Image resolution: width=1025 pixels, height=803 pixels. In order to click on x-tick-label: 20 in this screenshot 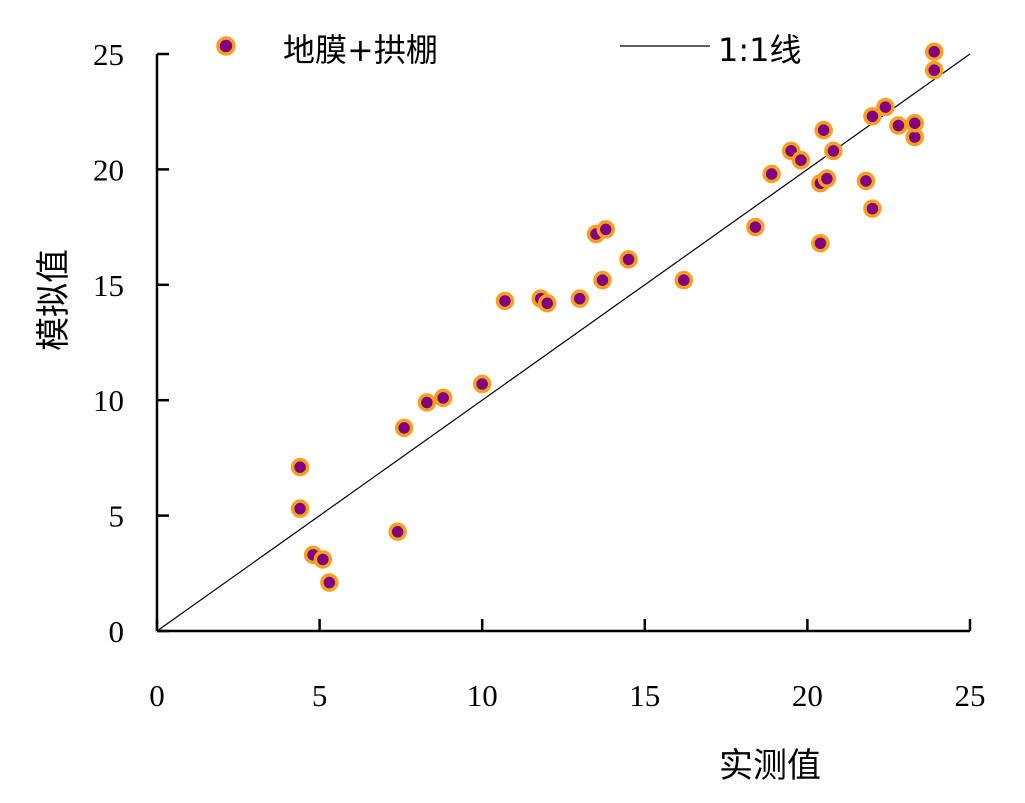, I will do `click(807, 695)`.